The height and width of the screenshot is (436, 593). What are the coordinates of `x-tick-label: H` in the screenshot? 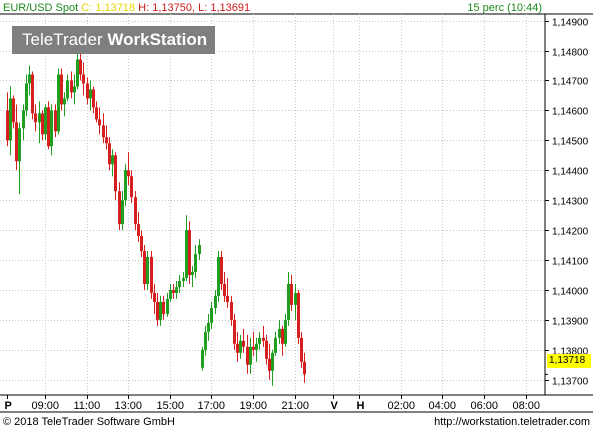 It's located at (361, 406).